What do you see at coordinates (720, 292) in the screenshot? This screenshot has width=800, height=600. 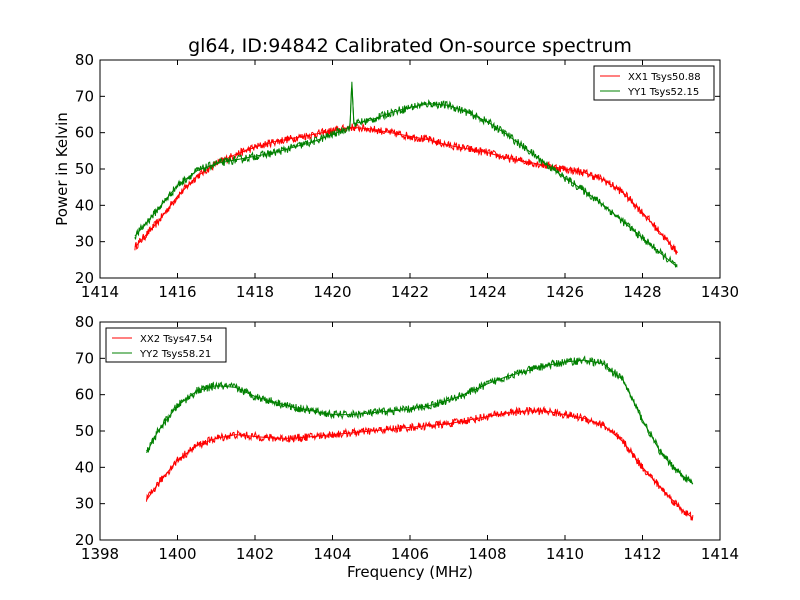 I see `x-tick-label: 1430` at bounding box center [720, 292].